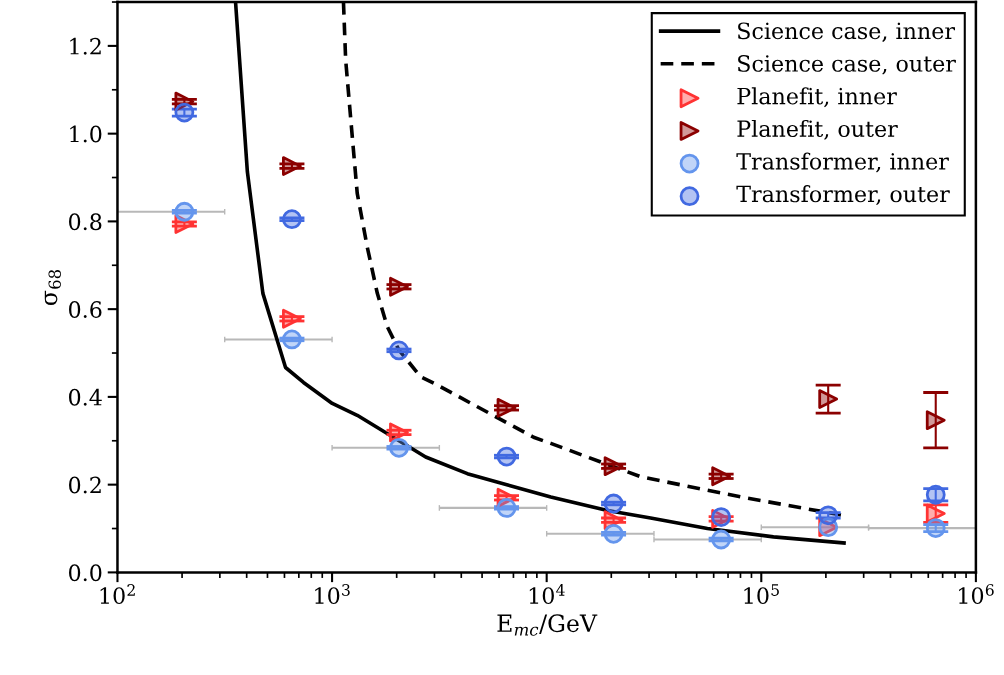 The image size is (1004, 675). I want to click on y-tick-label: 0.2, so click(85, 485).